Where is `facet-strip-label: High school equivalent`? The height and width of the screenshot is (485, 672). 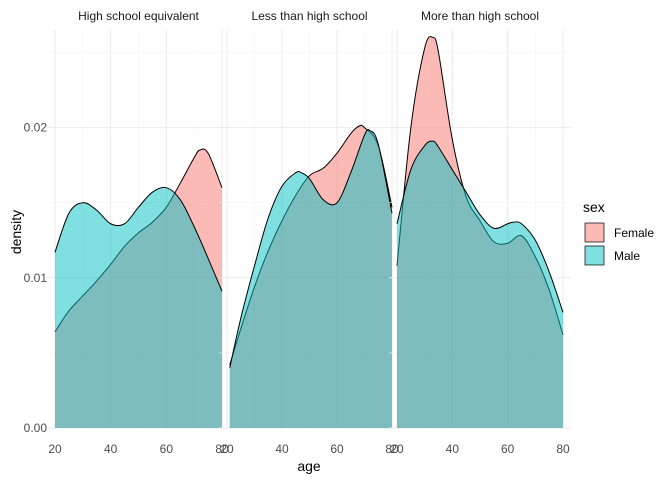 facet-strip-label: High school equivalent is located at coordinates (138, 16).